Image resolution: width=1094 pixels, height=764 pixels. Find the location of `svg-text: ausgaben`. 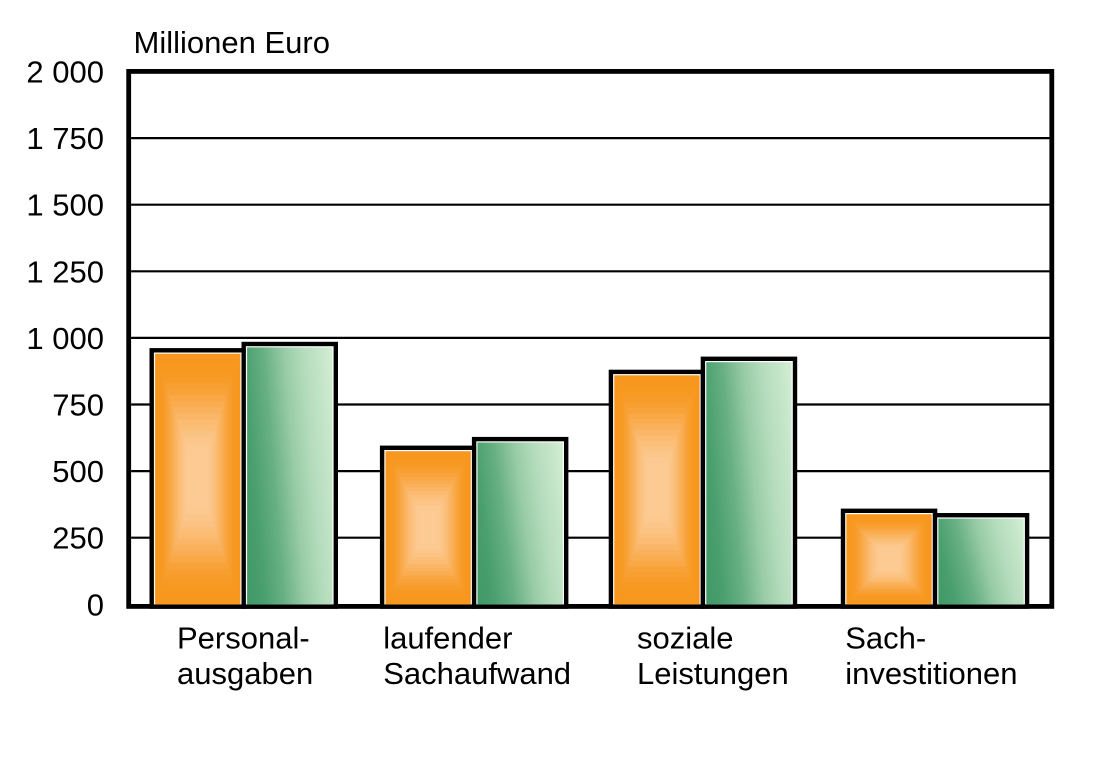

svg-text: ausgaben is located at coordinates (245, 673).